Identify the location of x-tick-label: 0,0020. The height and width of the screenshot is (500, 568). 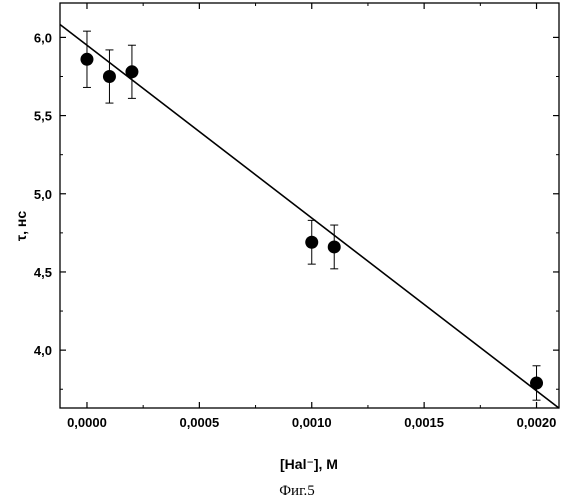
(537, 422).